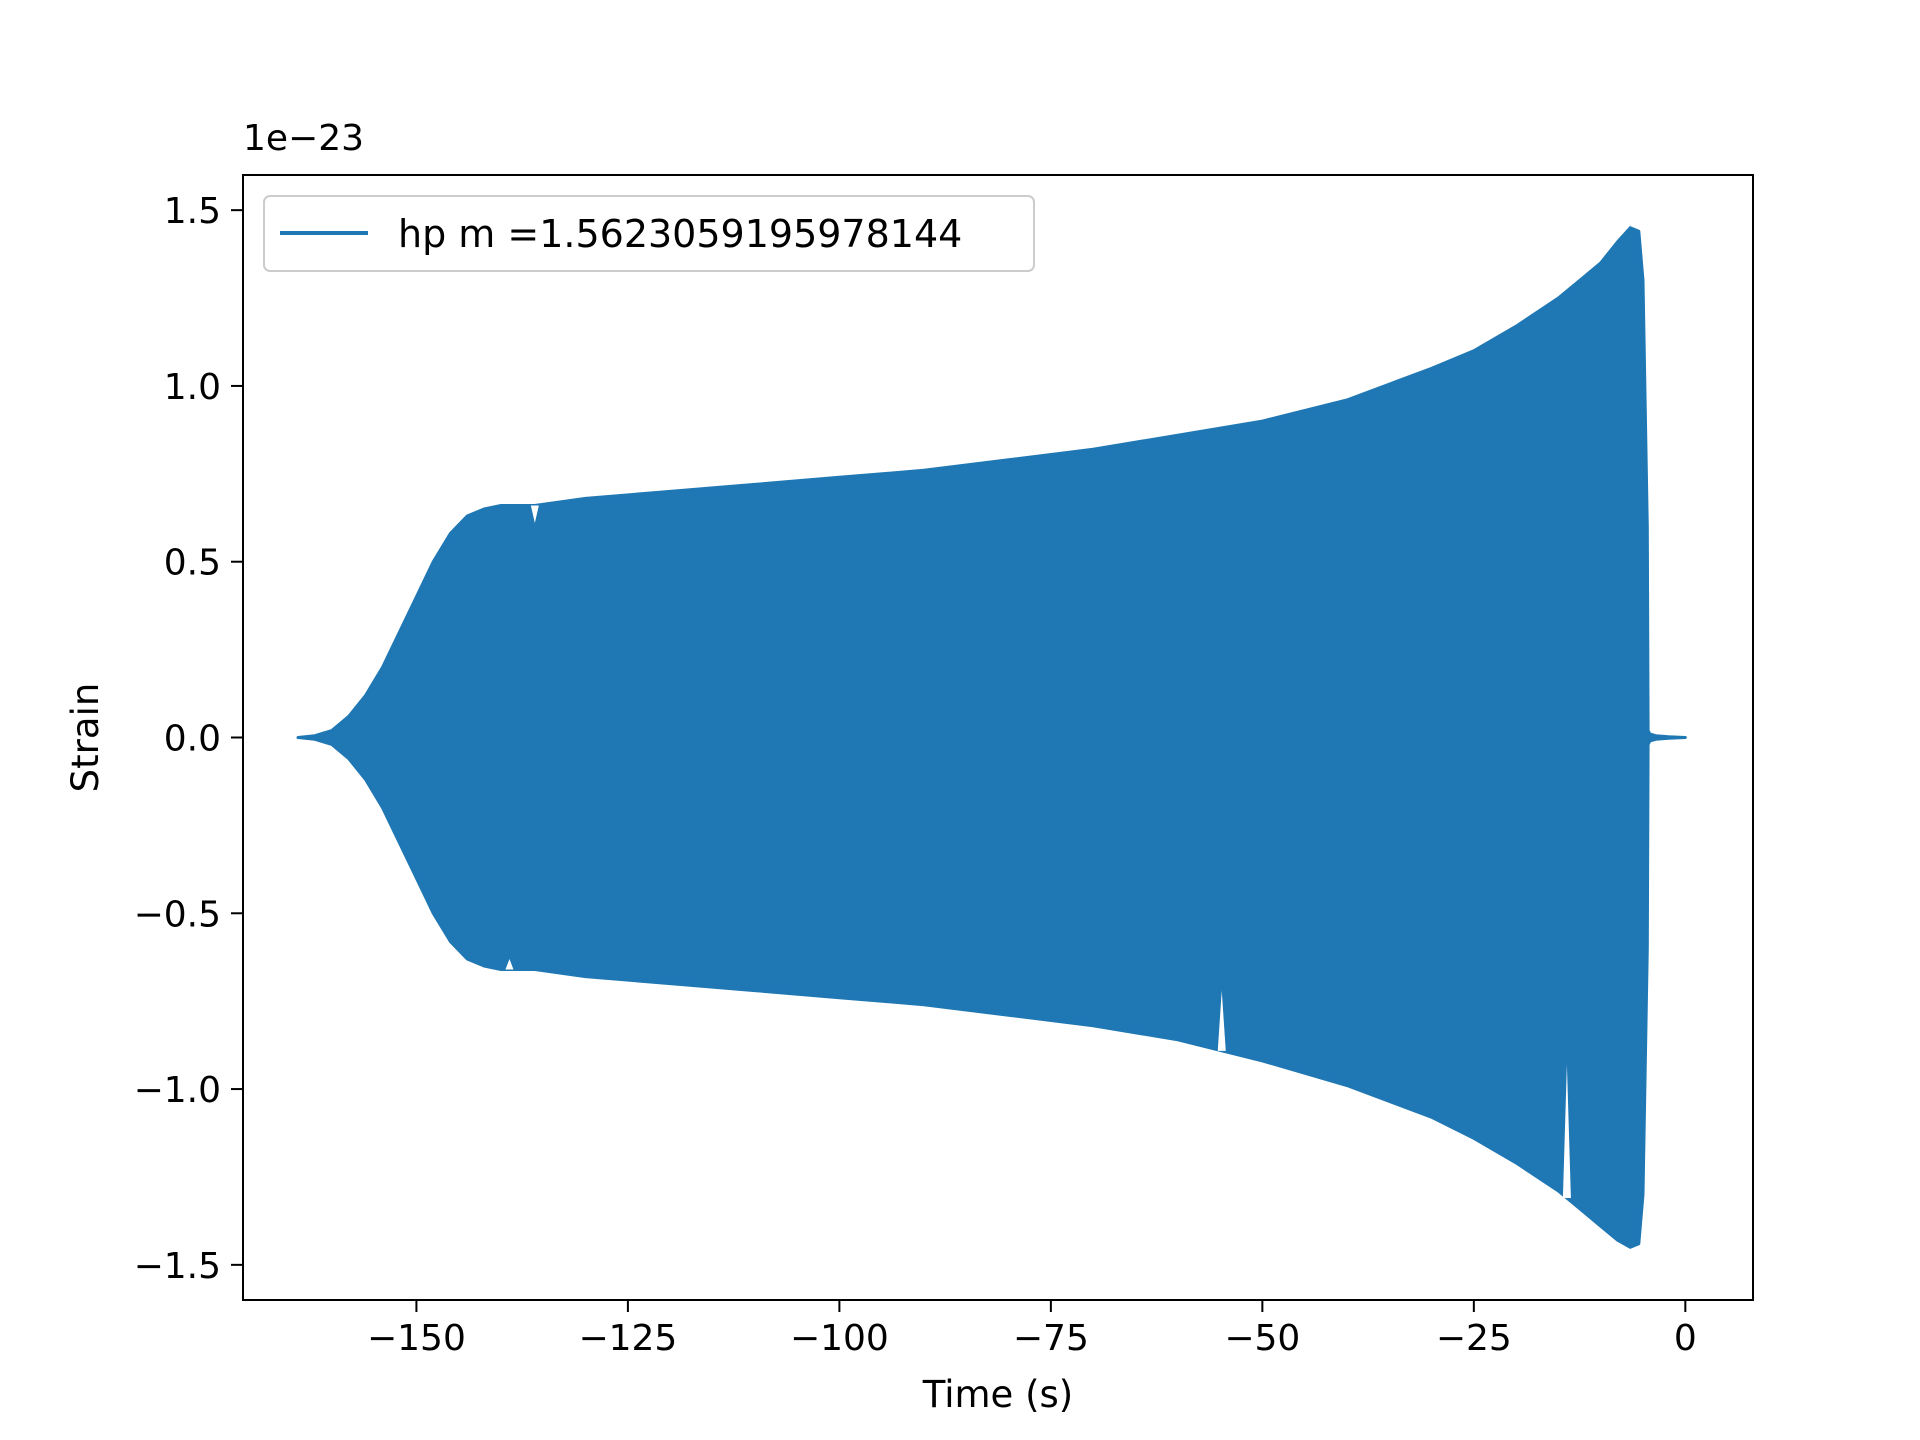 This screenshot has height=1440, width=1920. I want to click on y-offset-label: 1e−23, so click(303, 138).